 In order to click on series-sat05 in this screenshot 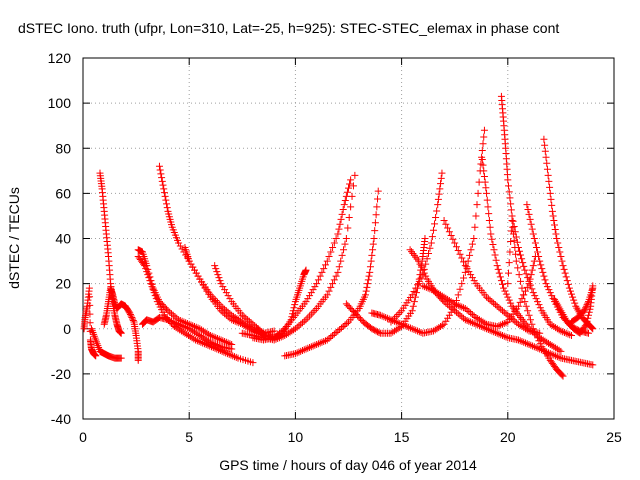, I will do `click(185, 297)`.